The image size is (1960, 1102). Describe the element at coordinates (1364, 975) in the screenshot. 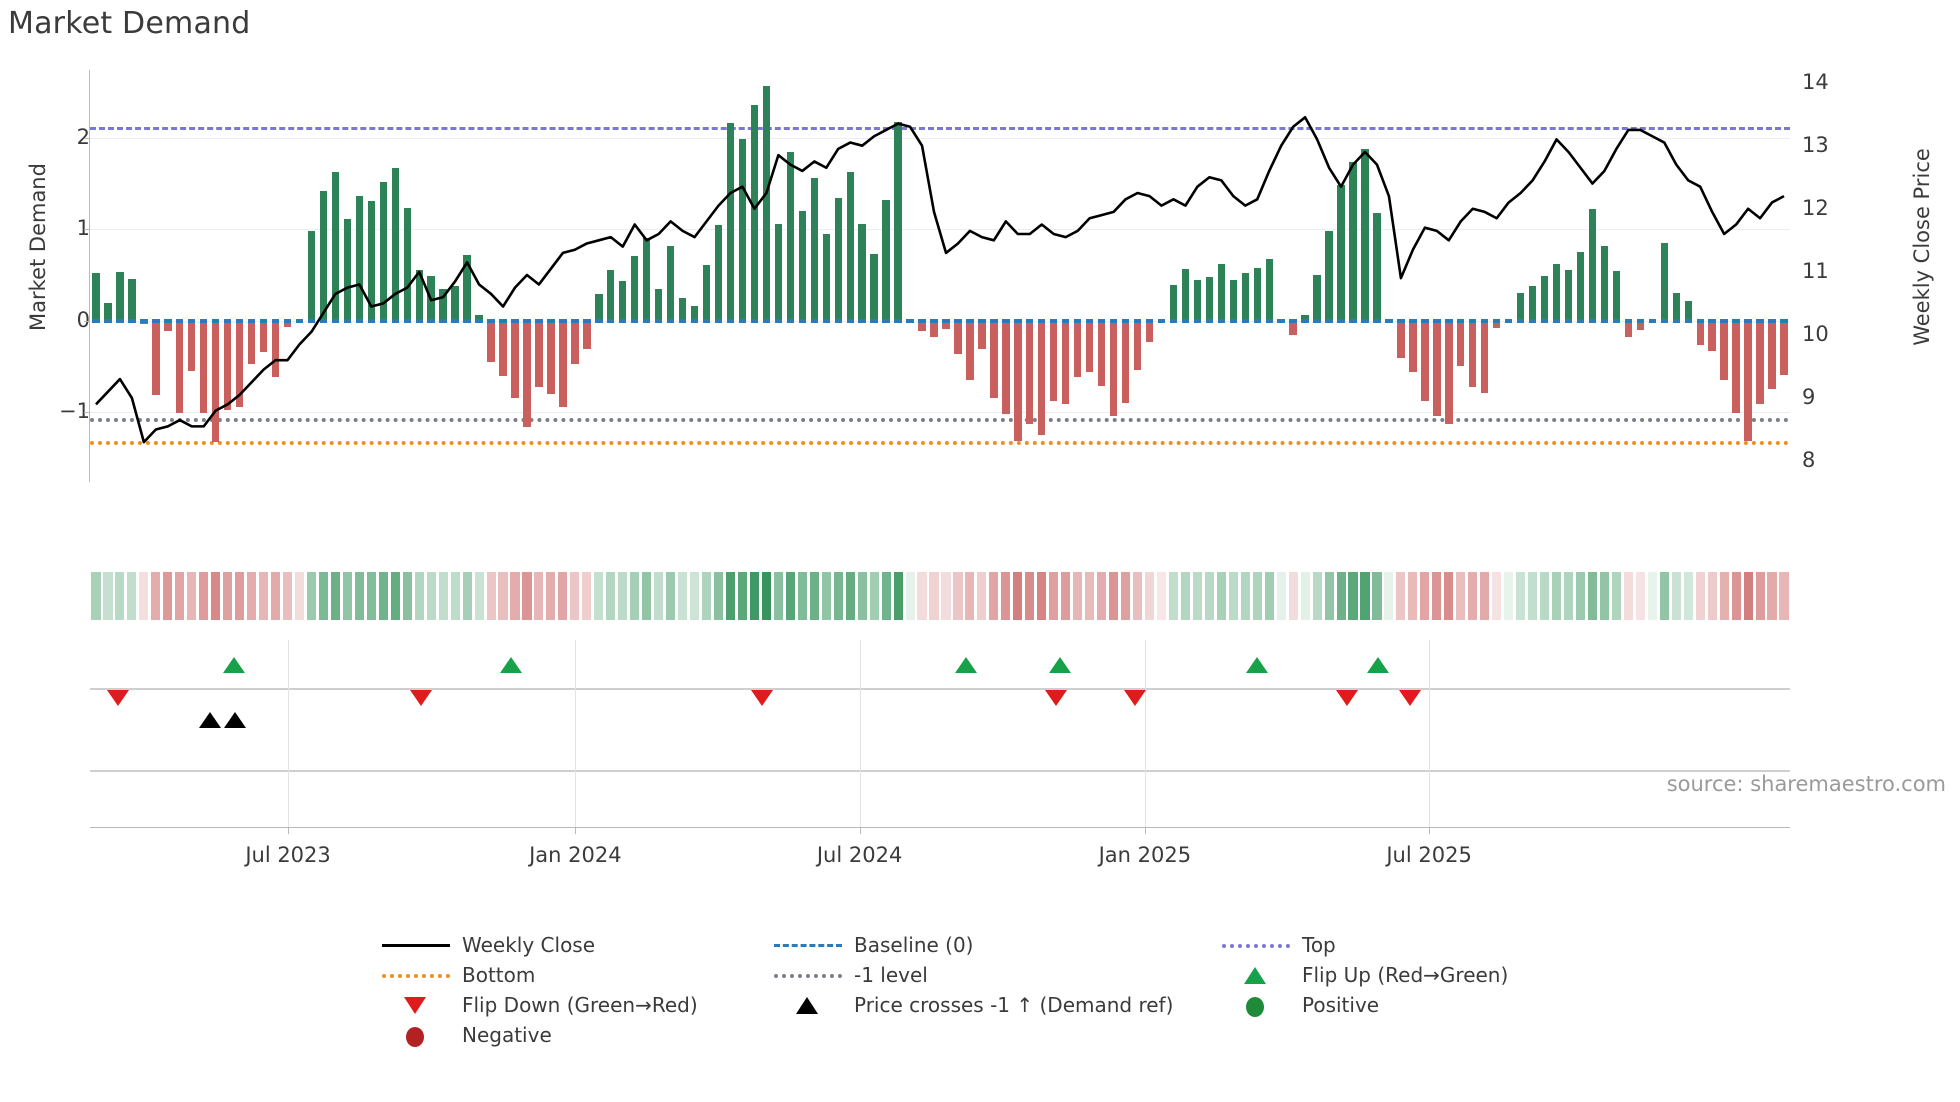

I see `legend-item: Flip Up (Red→Green)` at that location.